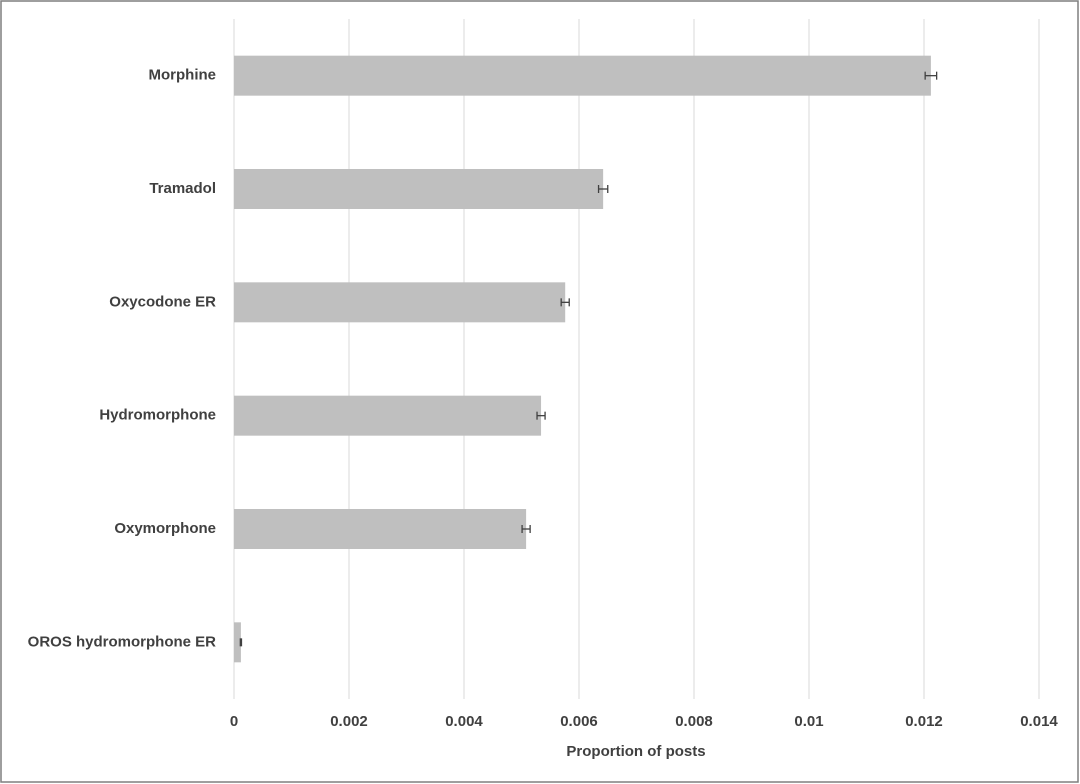 The height and width of the screenshot is (784, 1080). I want to click on x-tick-label: 0.012, so click(924, 721).